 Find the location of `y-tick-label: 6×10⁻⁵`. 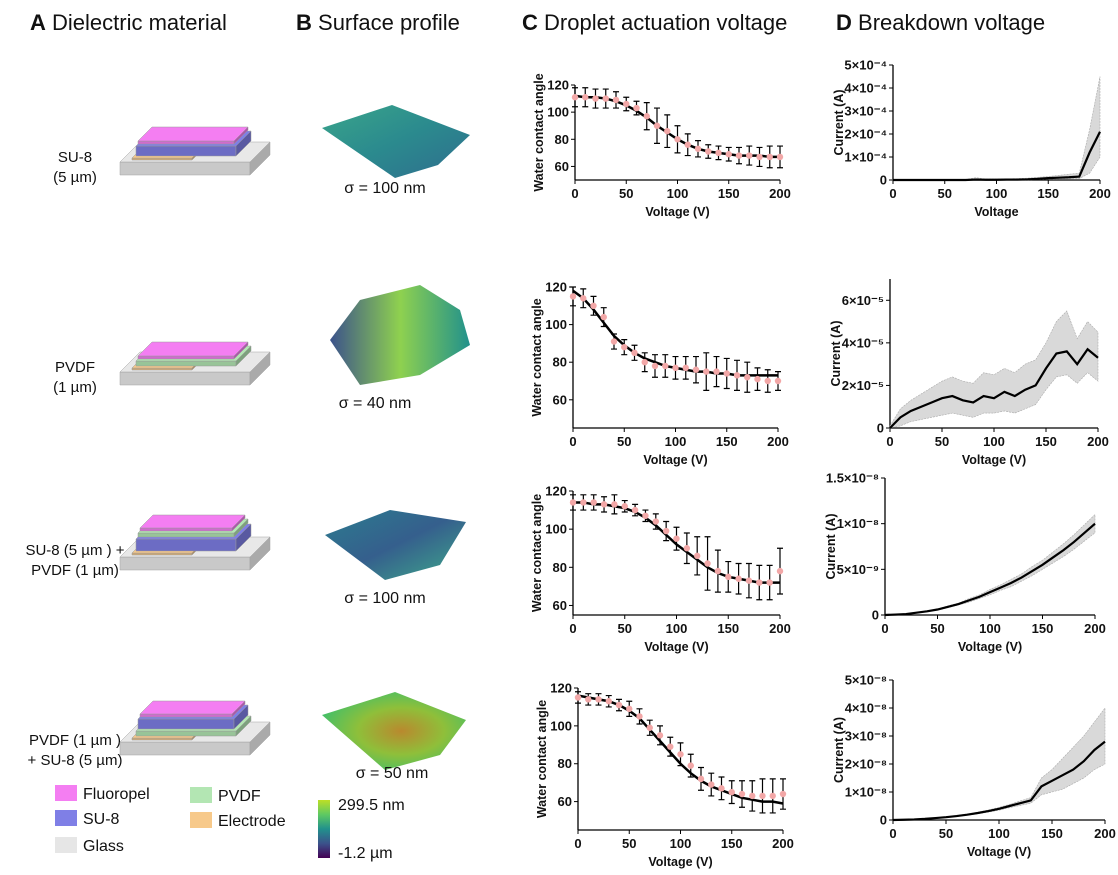

y-tick-label: 6×10⁻⁵ is located at coordinates (863, 300).